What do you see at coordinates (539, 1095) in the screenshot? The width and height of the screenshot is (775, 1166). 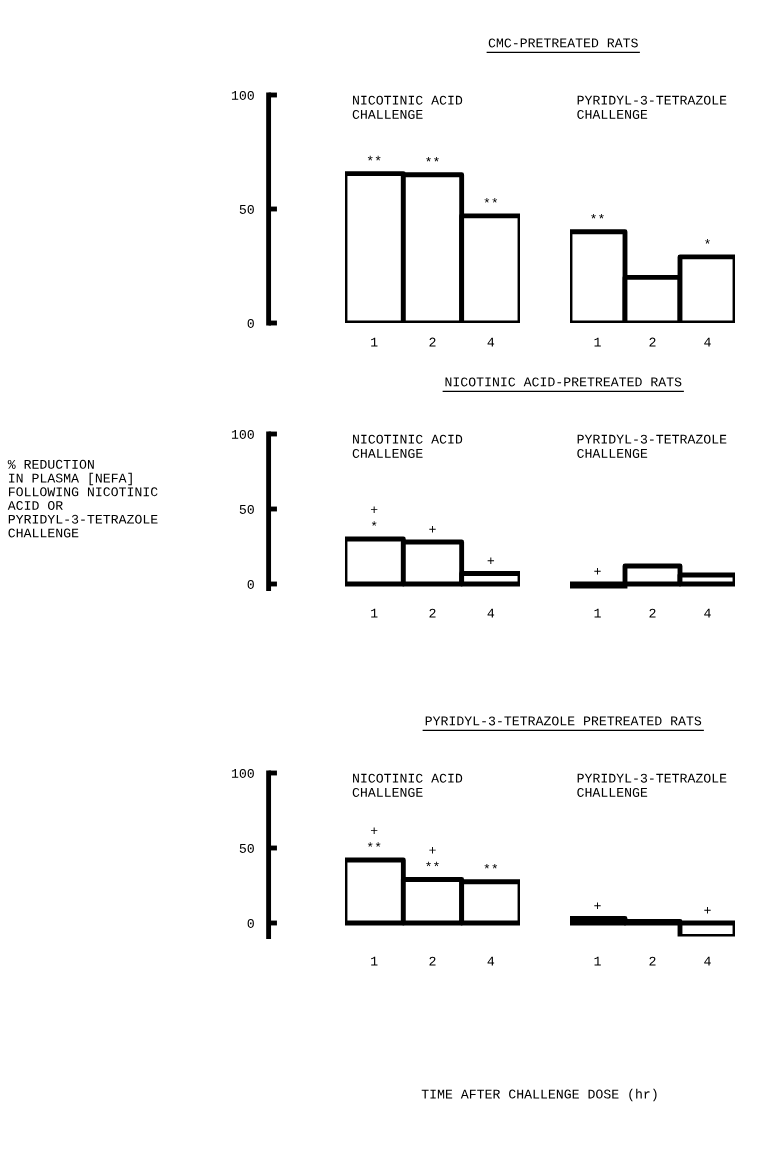 I see `x-axis-title: TIME AFTER CHALLENGE DOSE (hr)` at bounding box center [539, 1095].